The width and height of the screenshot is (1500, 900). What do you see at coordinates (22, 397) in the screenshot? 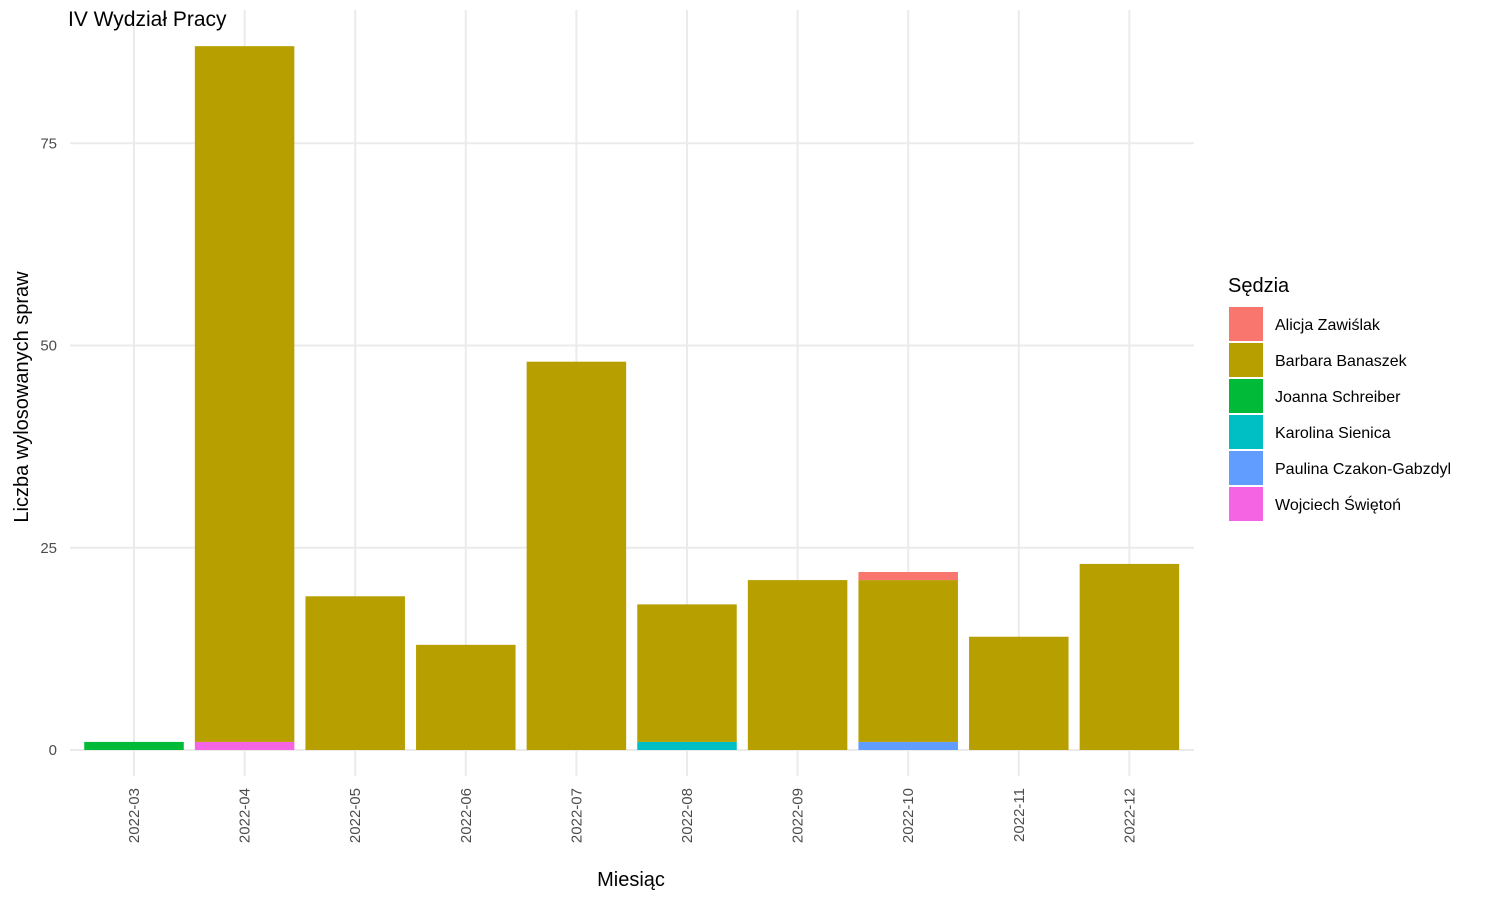
I see `y-axis-title: Liczba wylosowanych spraw` at bounding box center [22, 397].